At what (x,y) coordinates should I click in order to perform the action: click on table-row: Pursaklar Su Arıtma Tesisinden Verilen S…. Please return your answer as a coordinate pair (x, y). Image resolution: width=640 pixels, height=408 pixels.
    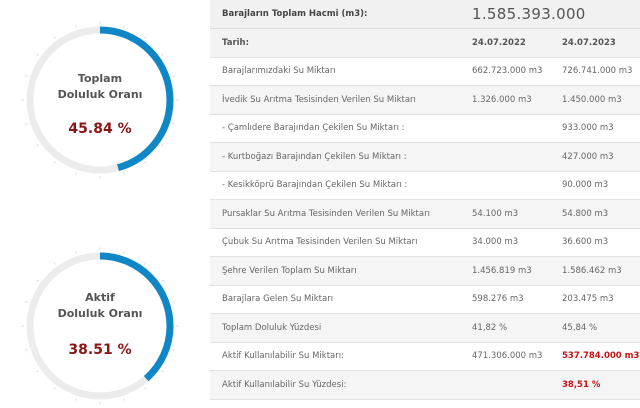
    Looking at the image, I should click on (425, 214).